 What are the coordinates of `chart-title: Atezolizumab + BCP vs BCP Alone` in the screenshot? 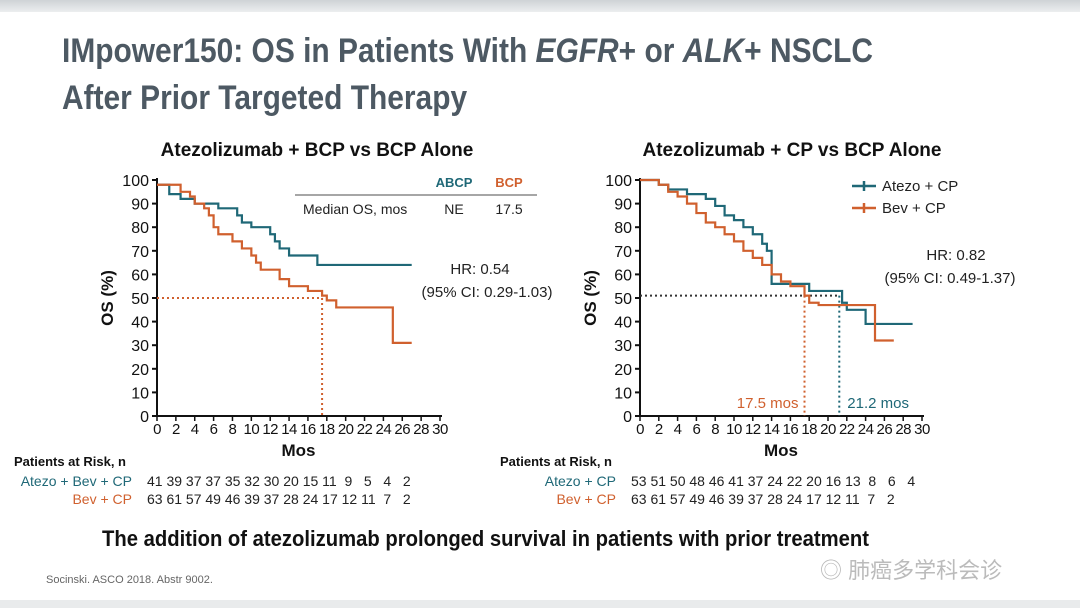 It's located at (317, 150).